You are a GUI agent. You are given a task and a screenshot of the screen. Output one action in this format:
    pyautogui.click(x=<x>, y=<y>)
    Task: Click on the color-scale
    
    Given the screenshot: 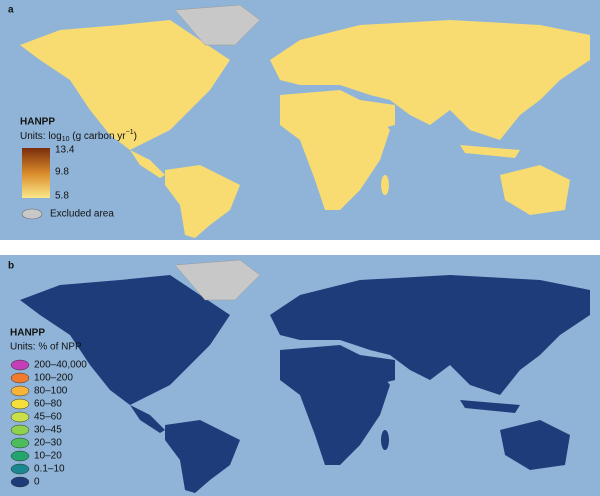 What is the action you would take?
    pyautogui.click(x=36, y=173)
    